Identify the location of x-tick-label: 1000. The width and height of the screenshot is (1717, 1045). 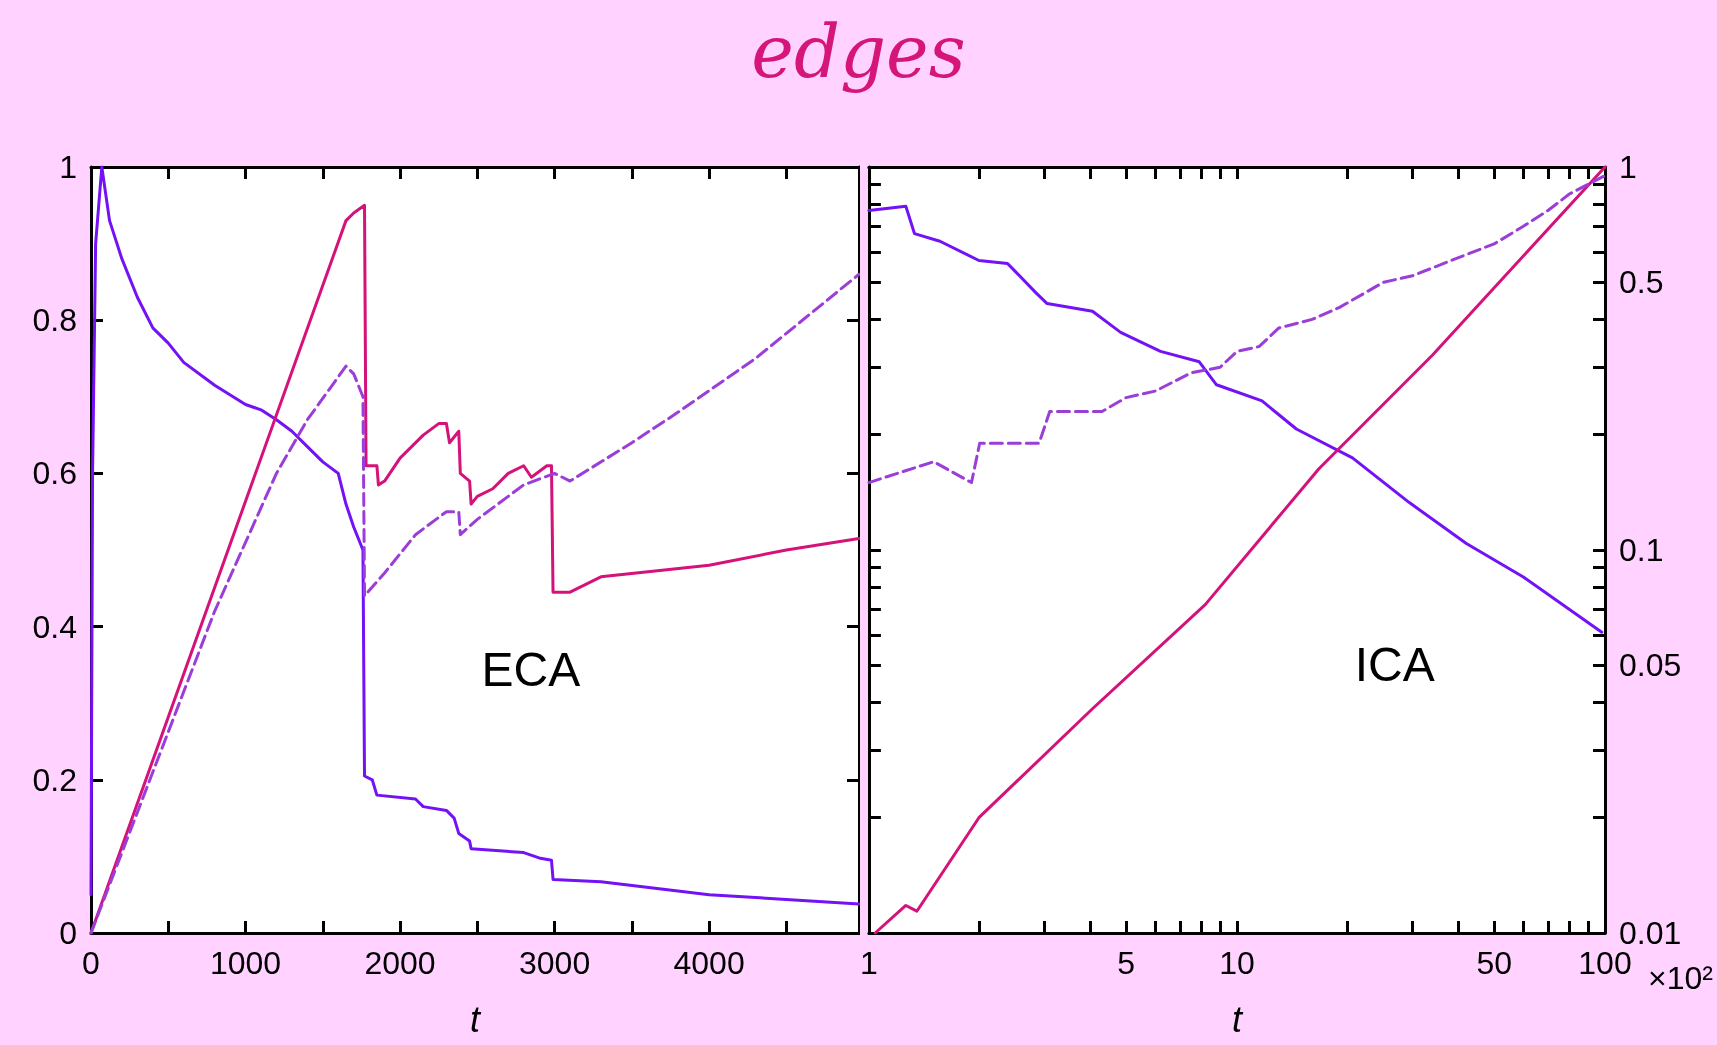
(245, 963).